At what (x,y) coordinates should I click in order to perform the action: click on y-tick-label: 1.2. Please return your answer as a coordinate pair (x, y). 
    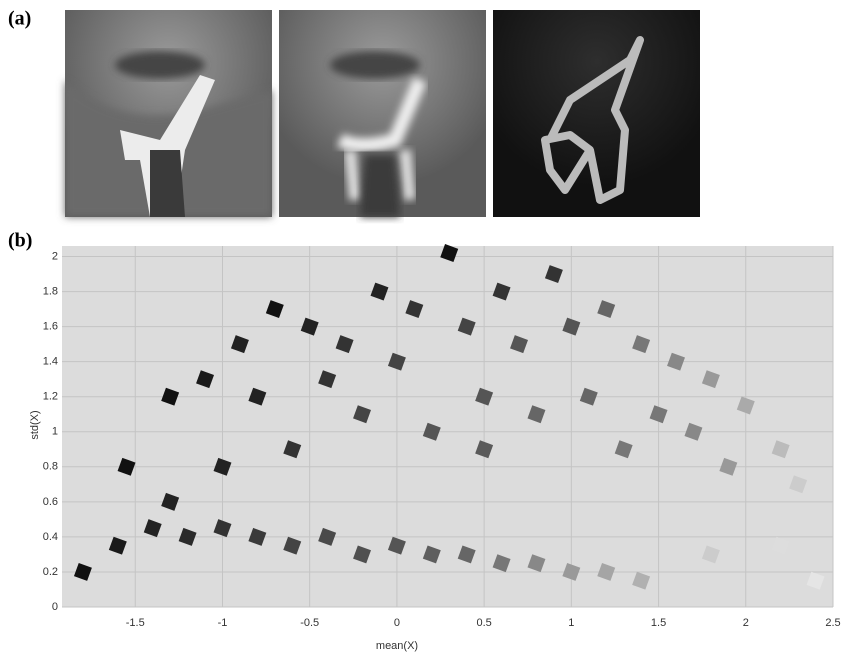
    Looking at the image, I should click on (50, 397).